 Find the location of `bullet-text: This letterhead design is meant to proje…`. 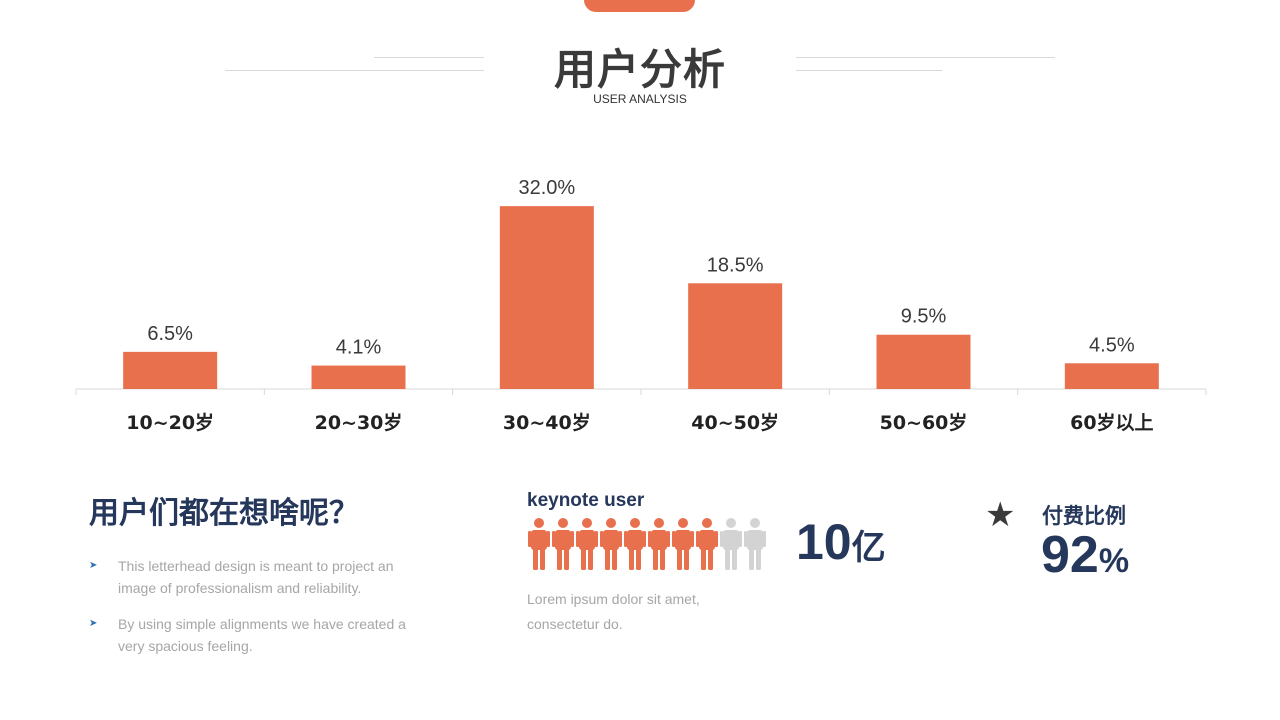

bullet-text: This letterhead design is meant to proje… is located at coordinates (256, 577).